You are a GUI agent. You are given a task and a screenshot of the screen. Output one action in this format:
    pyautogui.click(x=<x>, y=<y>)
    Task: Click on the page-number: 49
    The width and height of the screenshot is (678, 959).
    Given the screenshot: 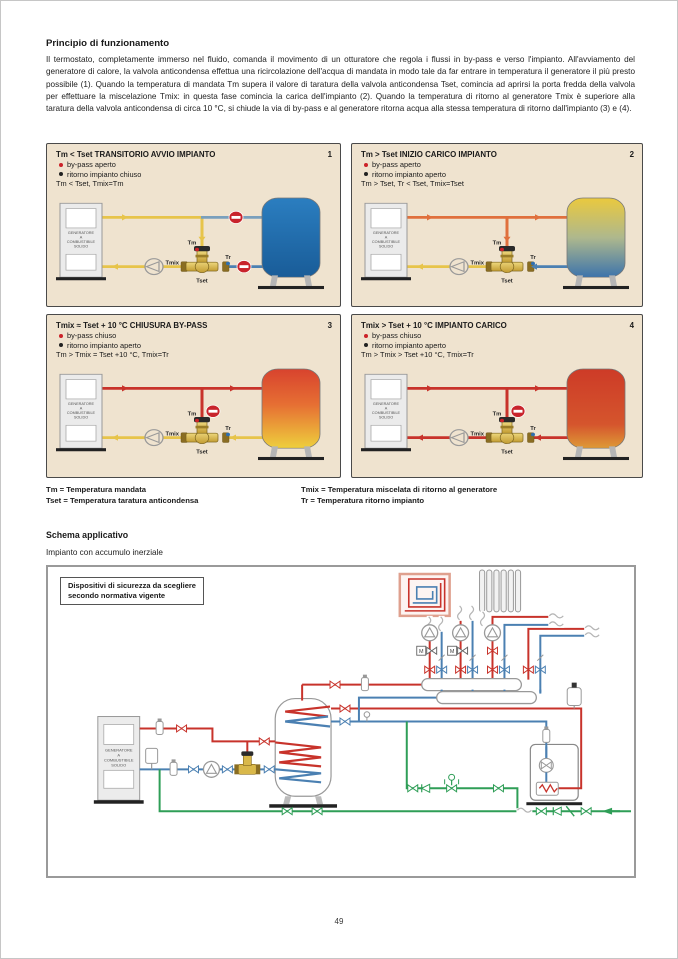 What is the action you would take?
    pyautogui.click(x=339, y=921)
    